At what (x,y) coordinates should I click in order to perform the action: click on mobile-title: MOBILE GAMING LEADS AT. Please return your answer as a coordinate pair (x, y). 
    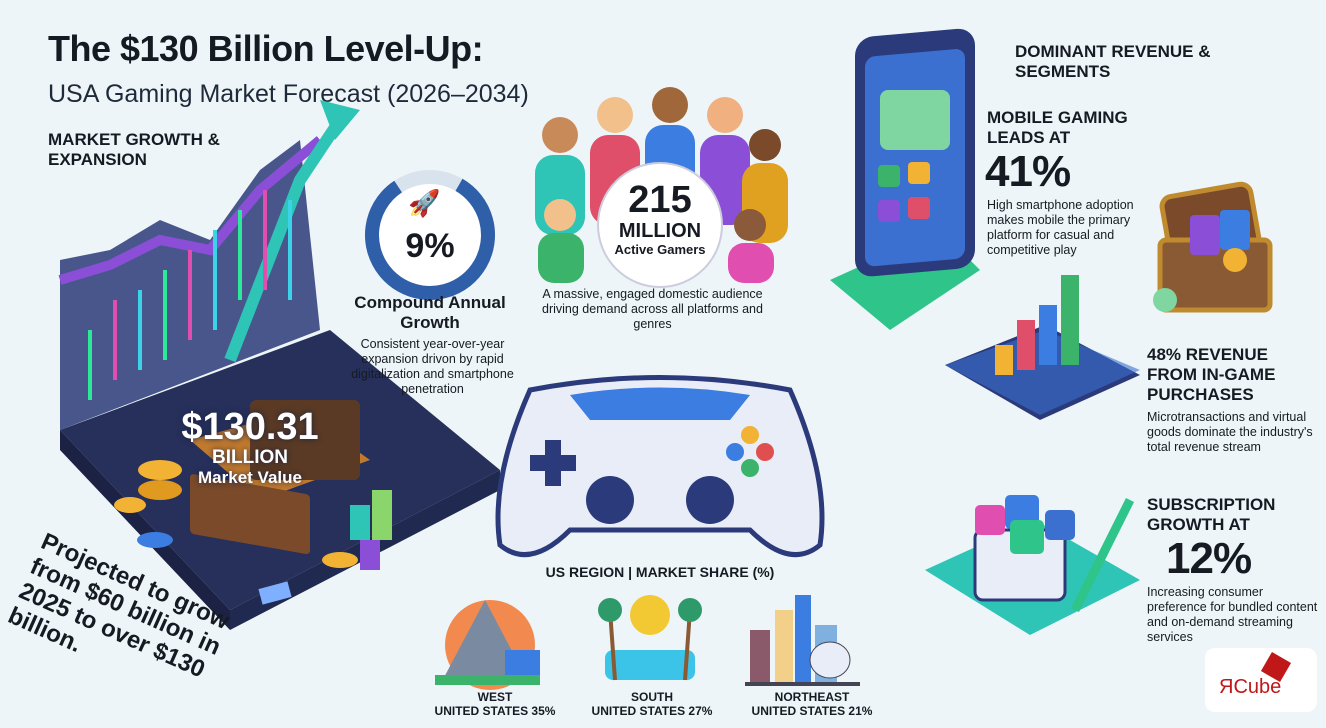
    Looking at the image, I should click on (1057, 127).